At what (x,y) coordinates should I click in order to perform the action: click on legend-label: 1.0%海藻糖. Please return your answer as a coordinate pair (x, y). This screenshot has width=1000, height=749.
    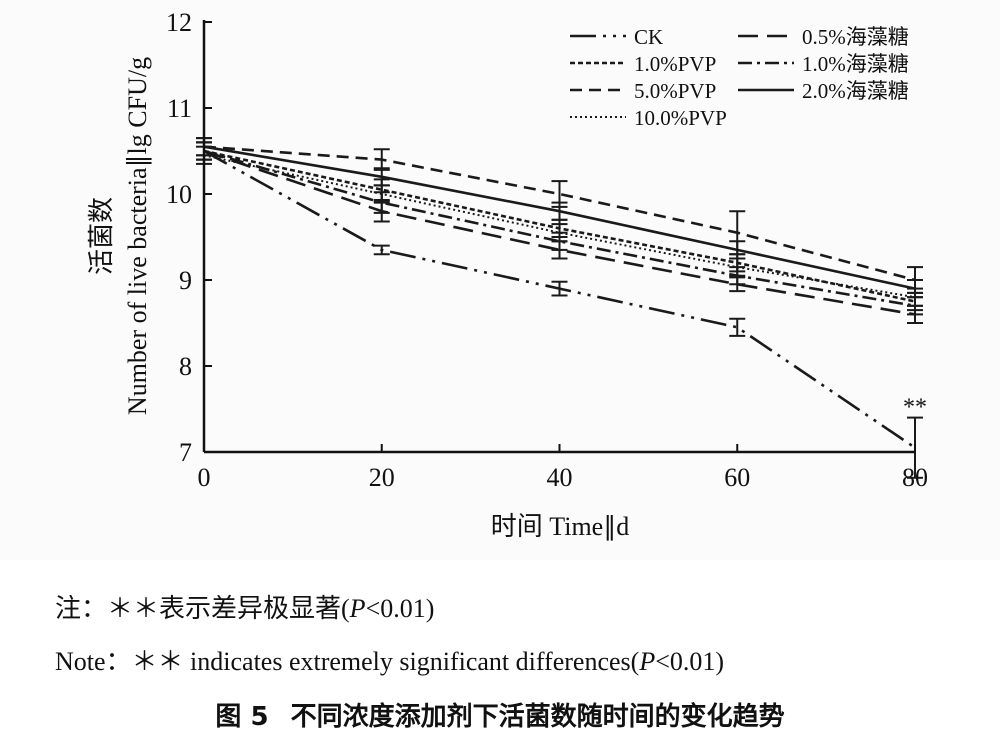
    Looking at the image, I should click on (855, 64).